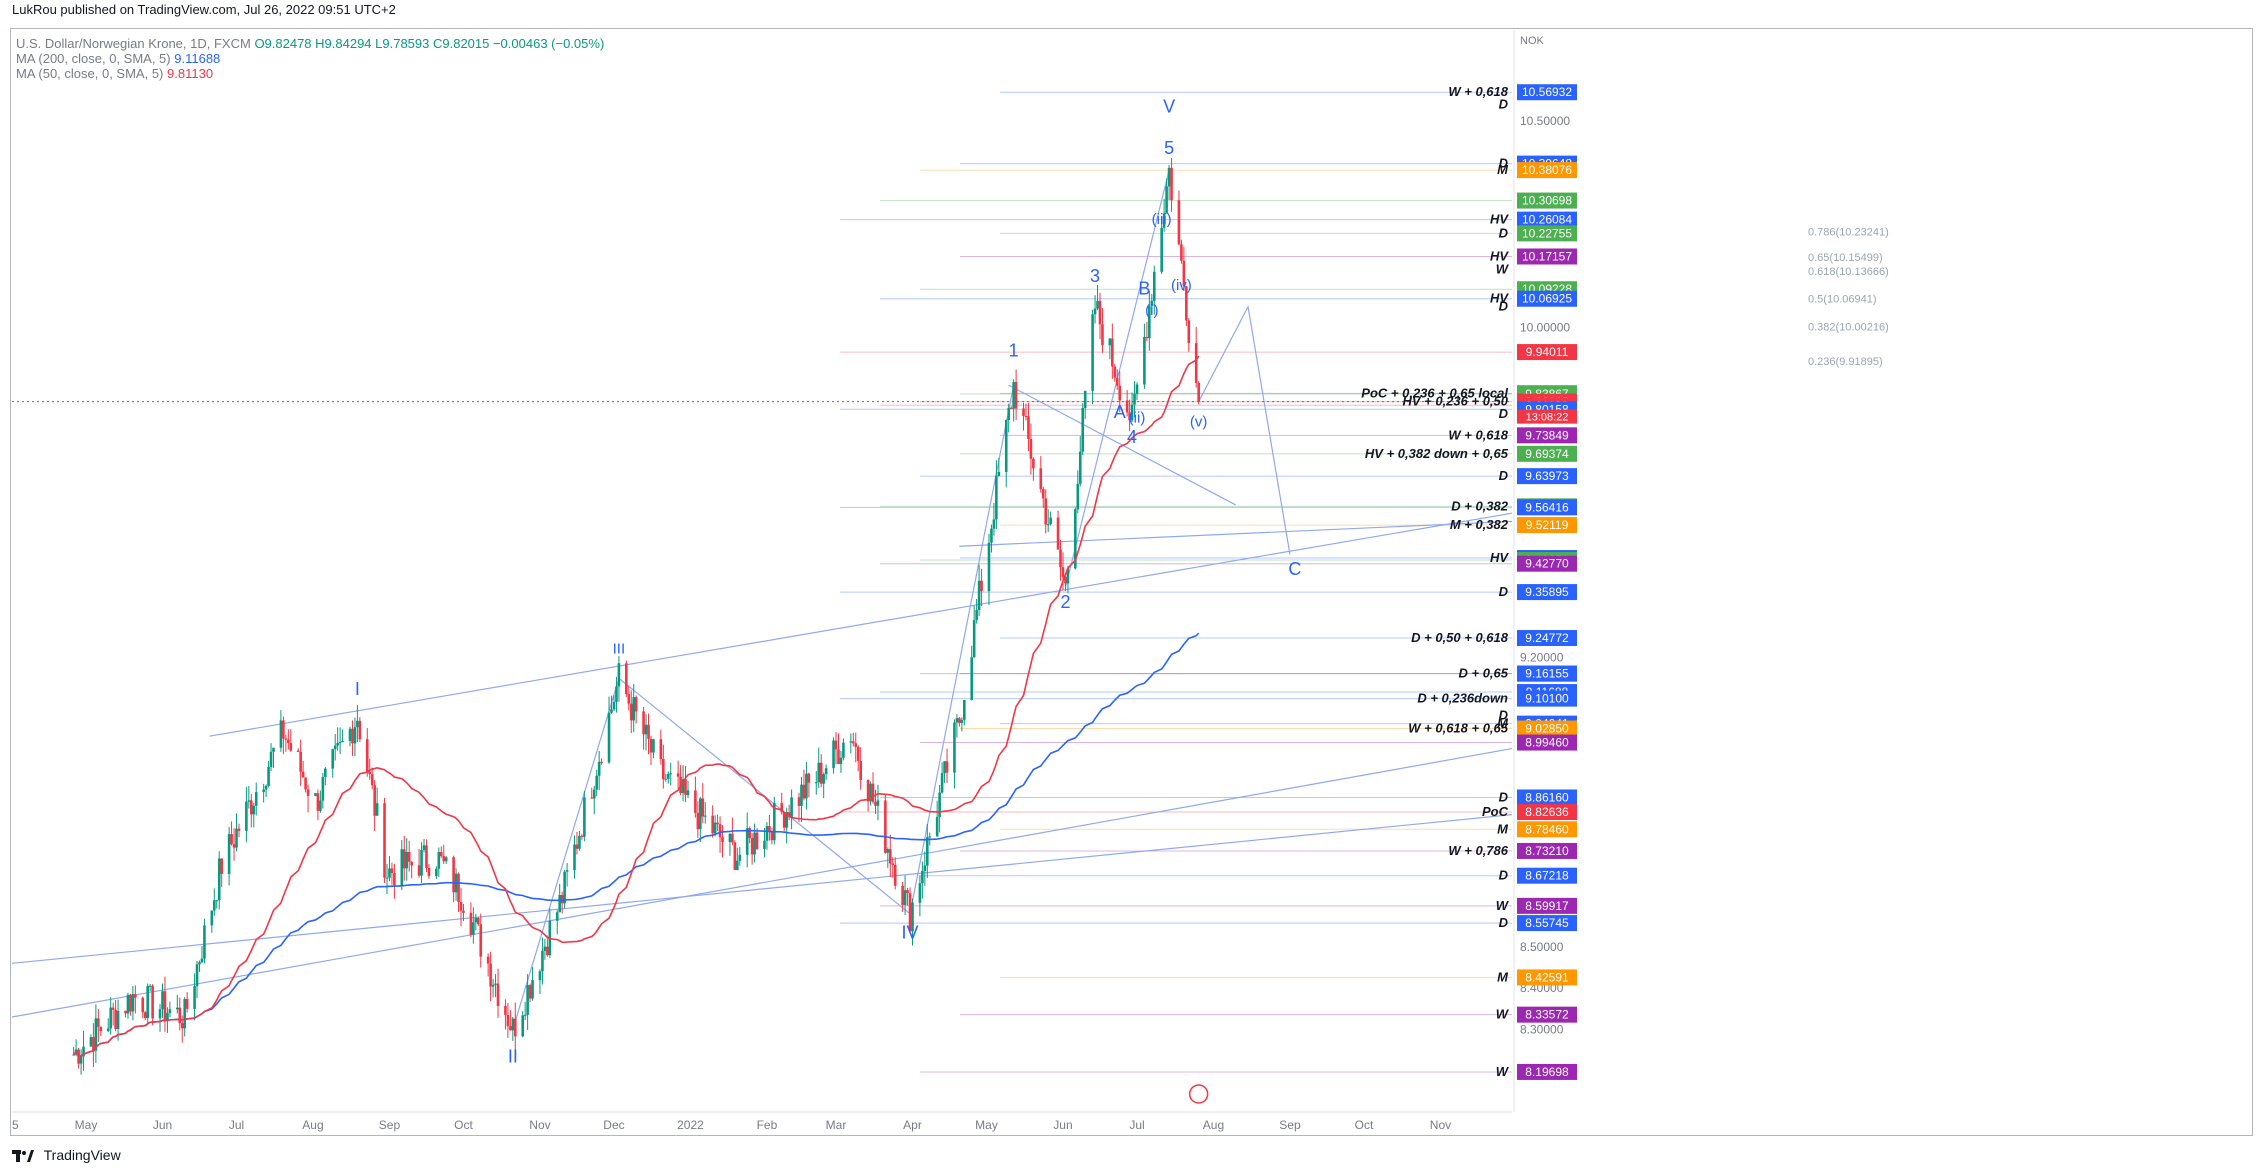 The width and height of the screenshot is (2257, 1170). Describe the element at coordinates (1162, 219) in the screenshot. I see `wave-label: (iii)` at that location.